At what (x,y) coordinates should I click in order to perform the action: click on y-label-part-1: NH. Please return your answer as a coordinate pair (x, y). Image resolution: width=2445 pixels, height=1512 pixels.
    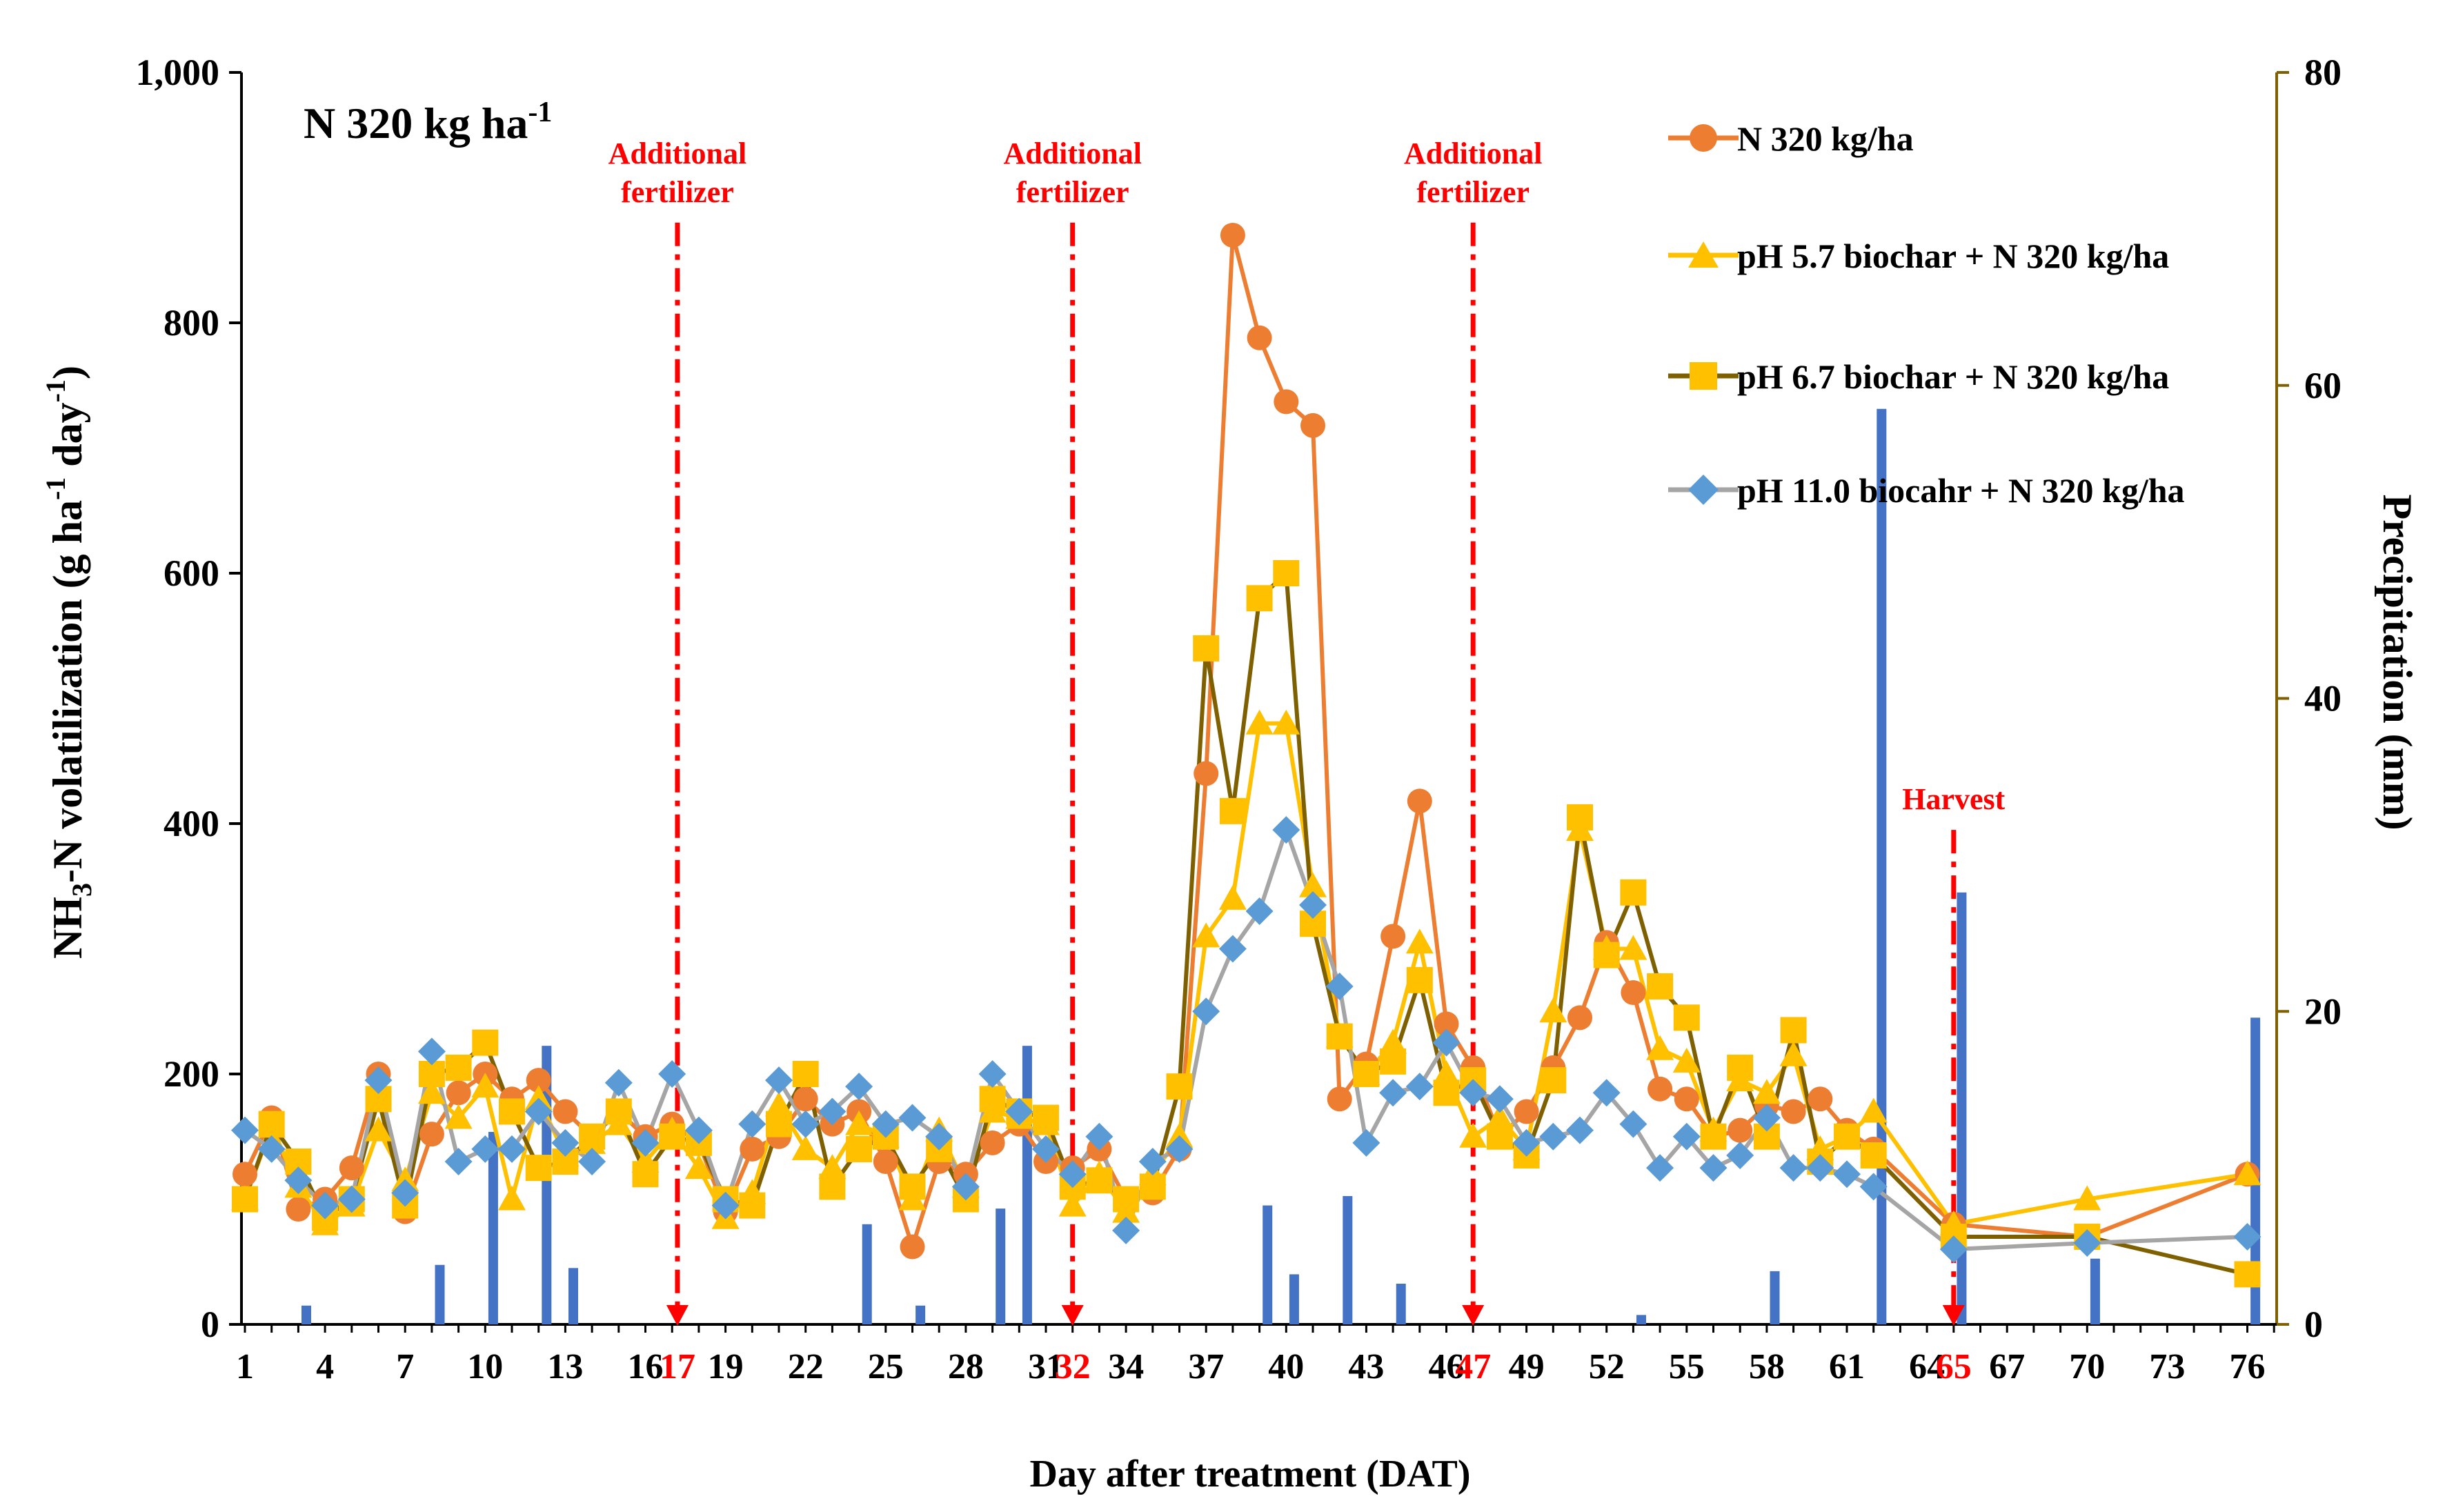
    Looking at the image, I should click on (67, 928).